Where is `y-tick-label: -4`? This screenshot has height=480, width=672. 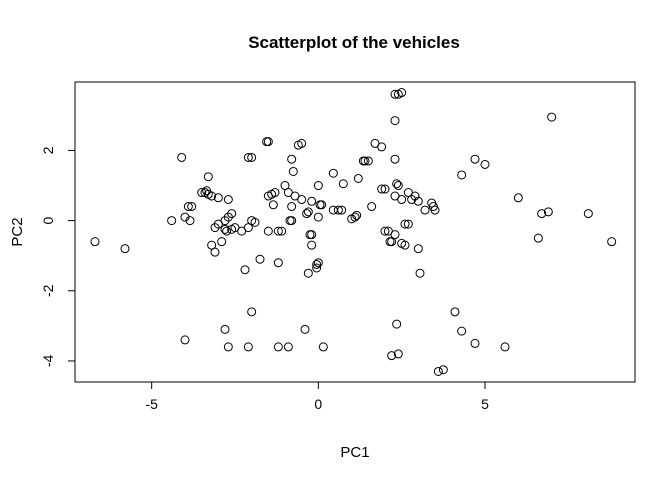 y-tick-label: -4 is located at coordinates (48, 361).